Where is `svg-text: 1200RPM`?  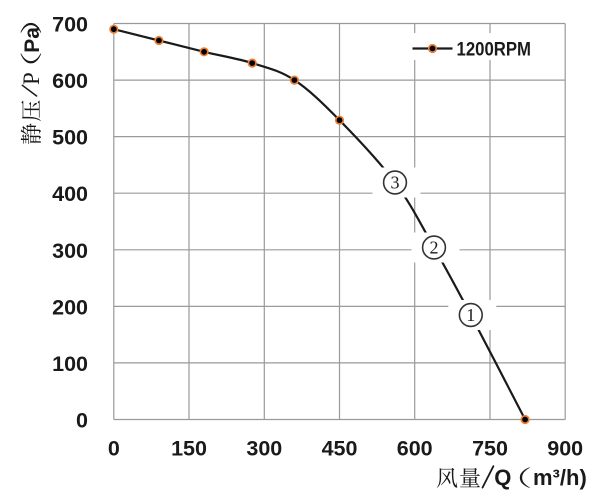
svg-text: 1200RPM is located at coordinates (494, 49).